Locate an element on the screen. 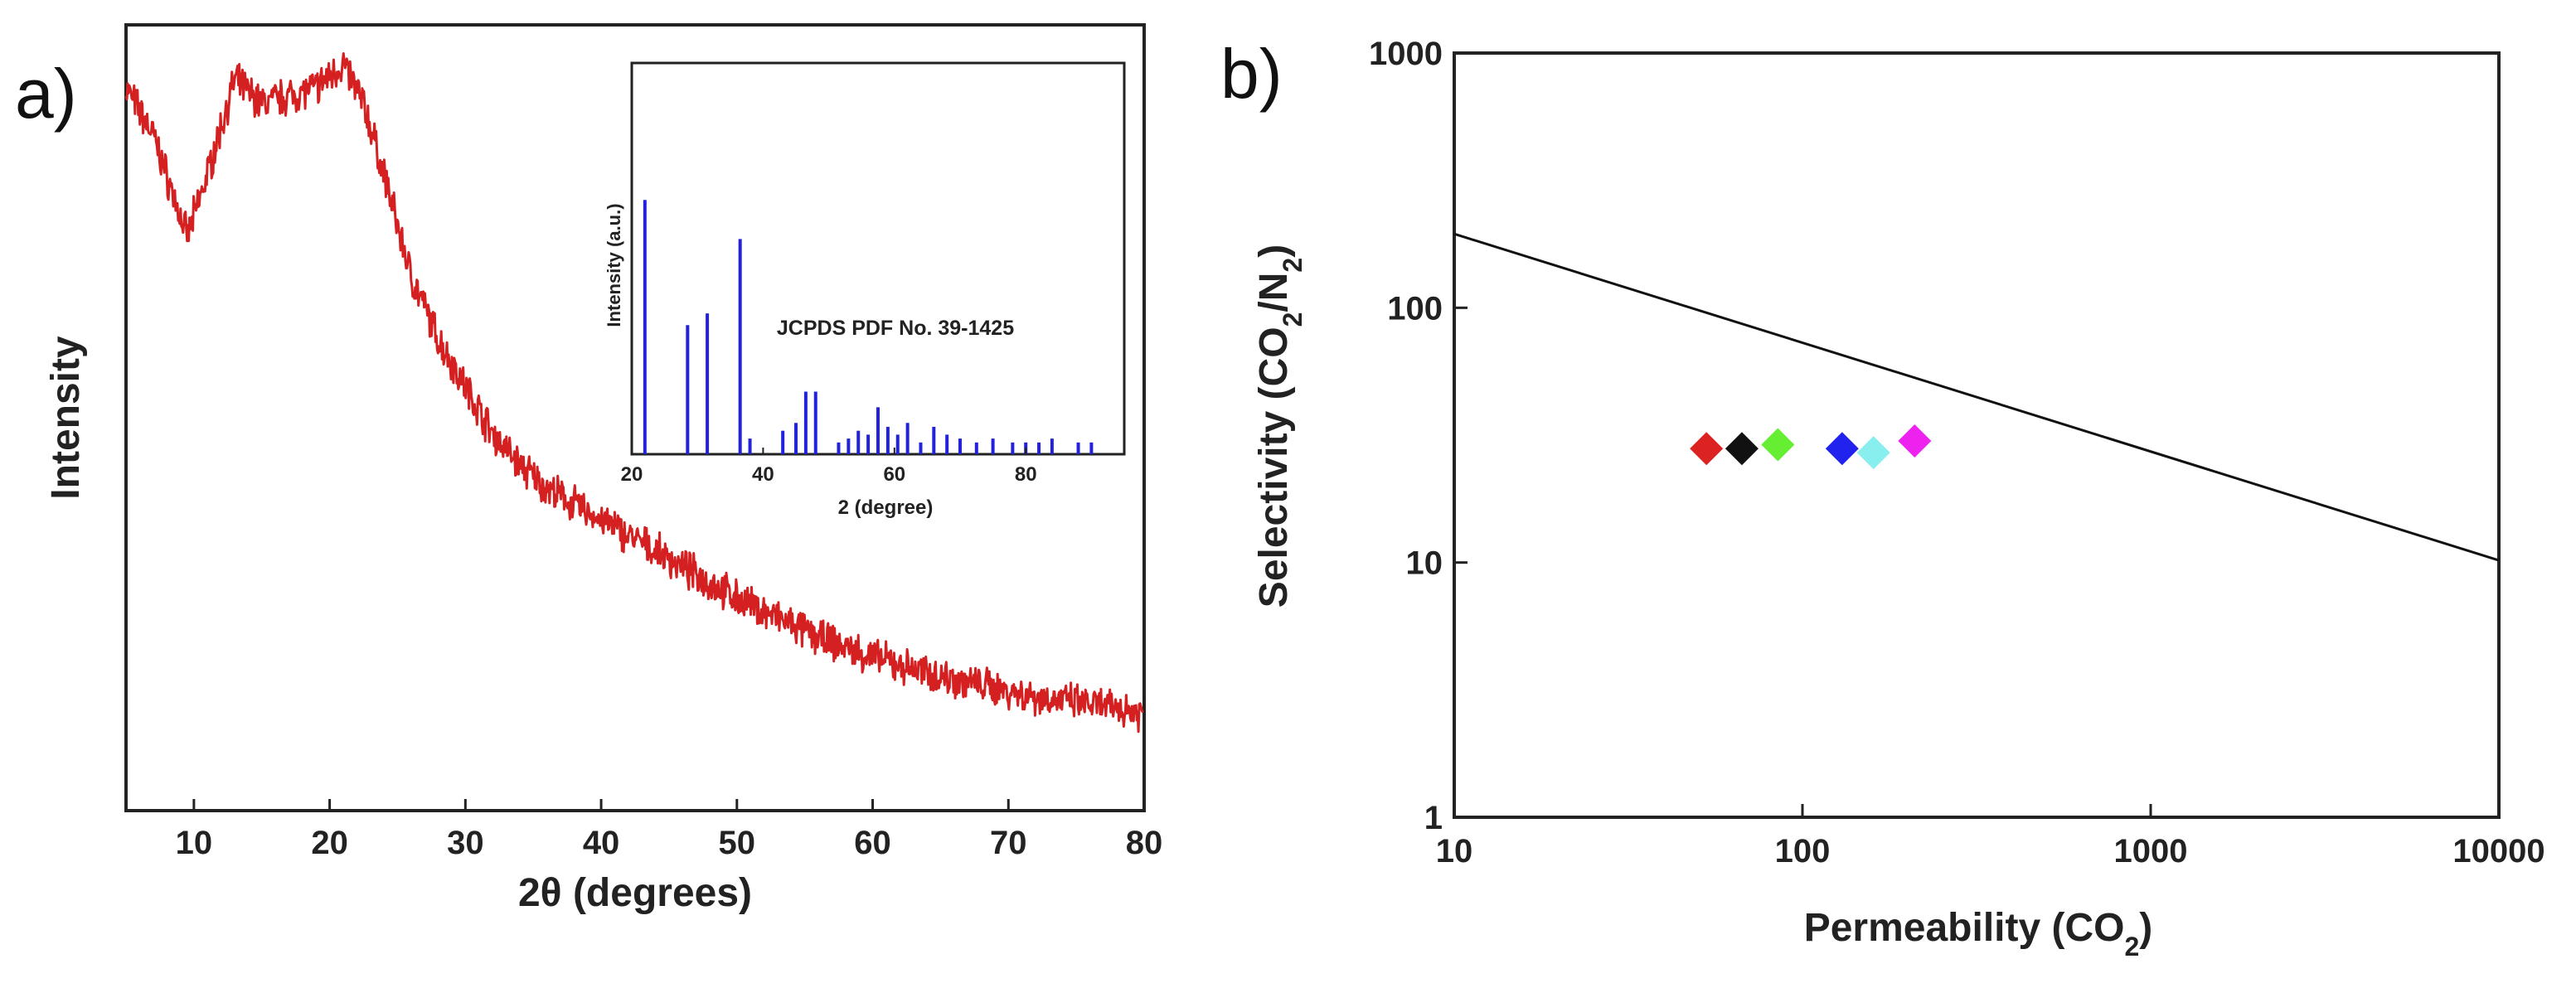 Image resolution: width=2576 pixels, height=988 pixels. panel-b-y-ticks: 1 10 100 1000 is located at coordinates (1418, 436).